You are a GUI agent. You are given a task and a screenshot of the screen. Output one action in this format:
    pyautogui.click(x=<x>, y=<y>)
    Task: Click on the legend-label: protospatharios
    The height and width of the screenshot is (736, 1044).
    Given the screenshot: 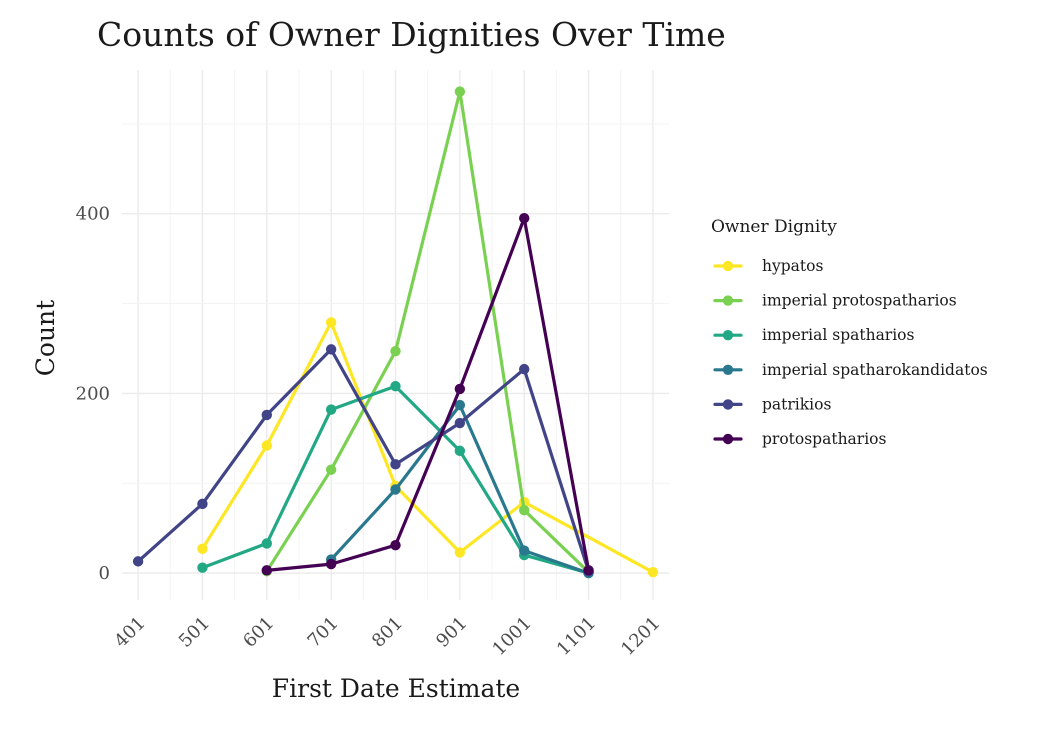 What is the action you would take?
    pyautogui.click(x=824, y=439)
    